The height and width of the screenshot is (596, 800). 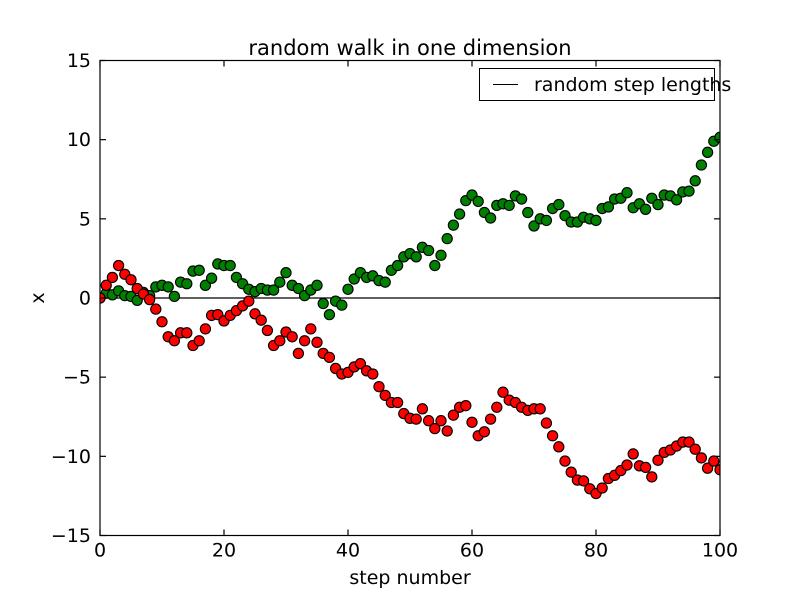 I want to click on legend-box: random step lengths, so click(x=605, y=84).